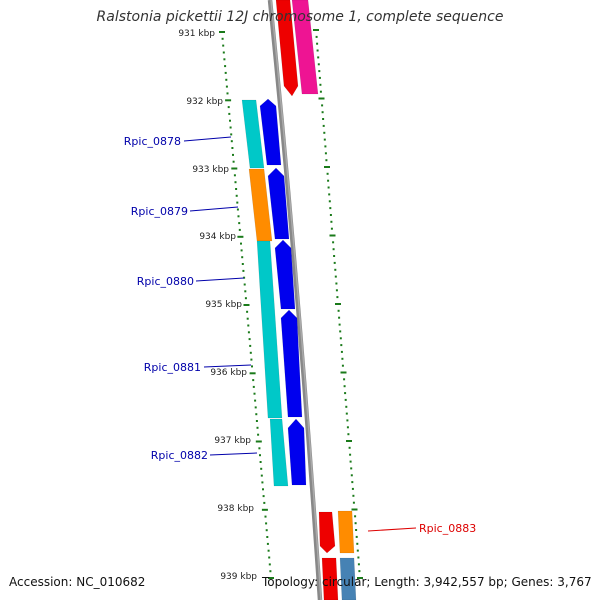  I want to click on chromosome-backbone, so click(295, 300).